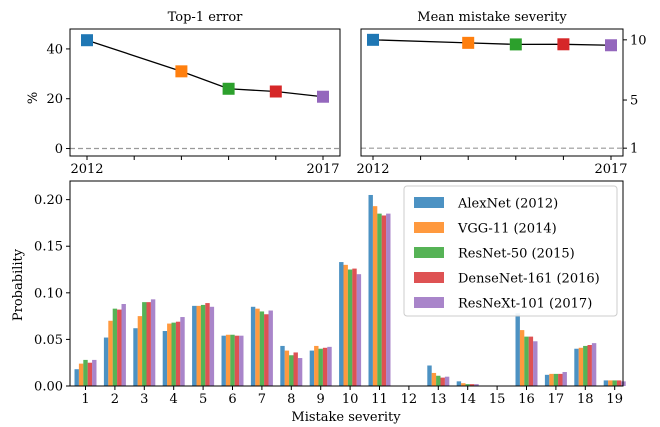 The height and width of the screenshot is (427, 660). I want to click on top1-frame, so click(205, 92).